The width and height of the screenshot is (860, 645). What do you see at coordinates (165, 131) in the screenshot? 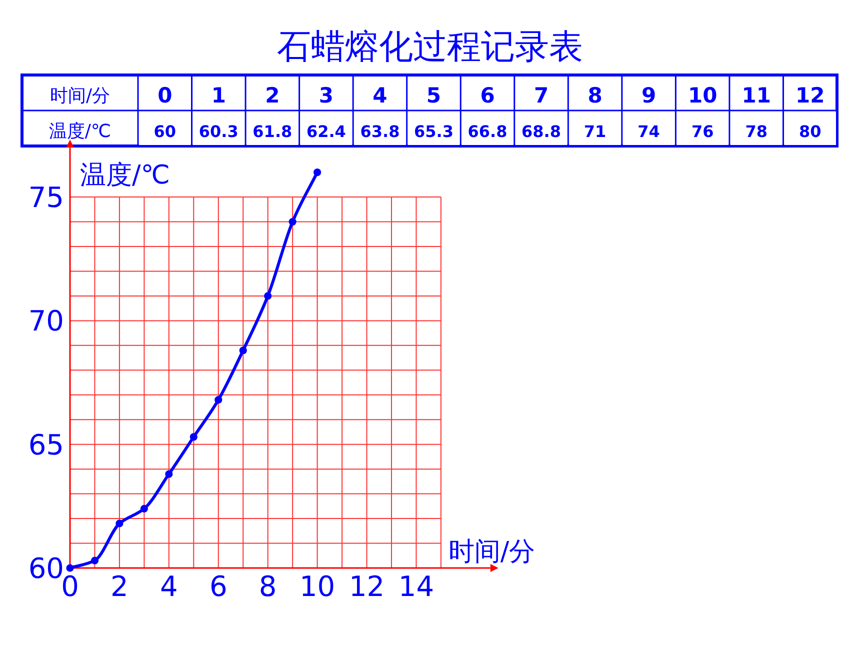
I see `data-label: 60` at bounding box center [165, 131].